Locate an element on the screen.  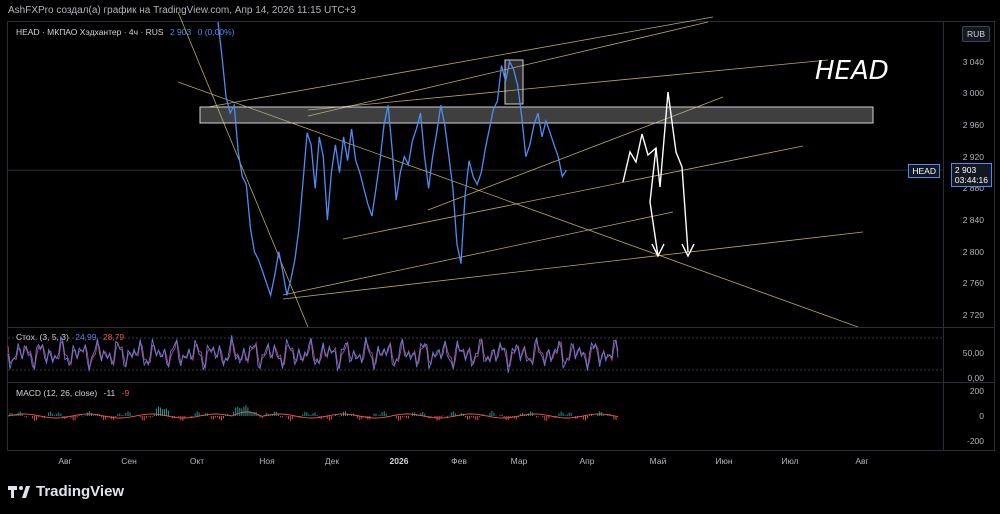
stochastic-svg is located at coordinates (475, 354).